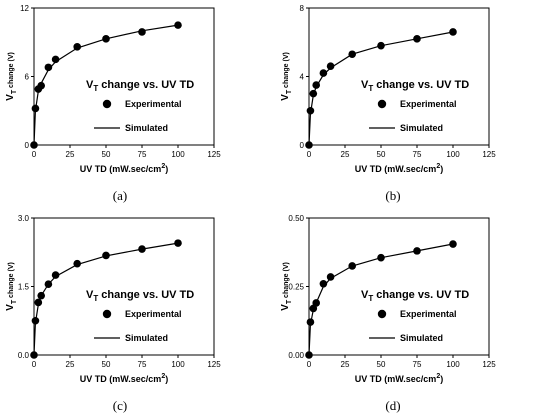 Image resolution: width=550 pixels, height=419 pixels. I want to click on y-axis-label-sub: T, so click(289, 301).